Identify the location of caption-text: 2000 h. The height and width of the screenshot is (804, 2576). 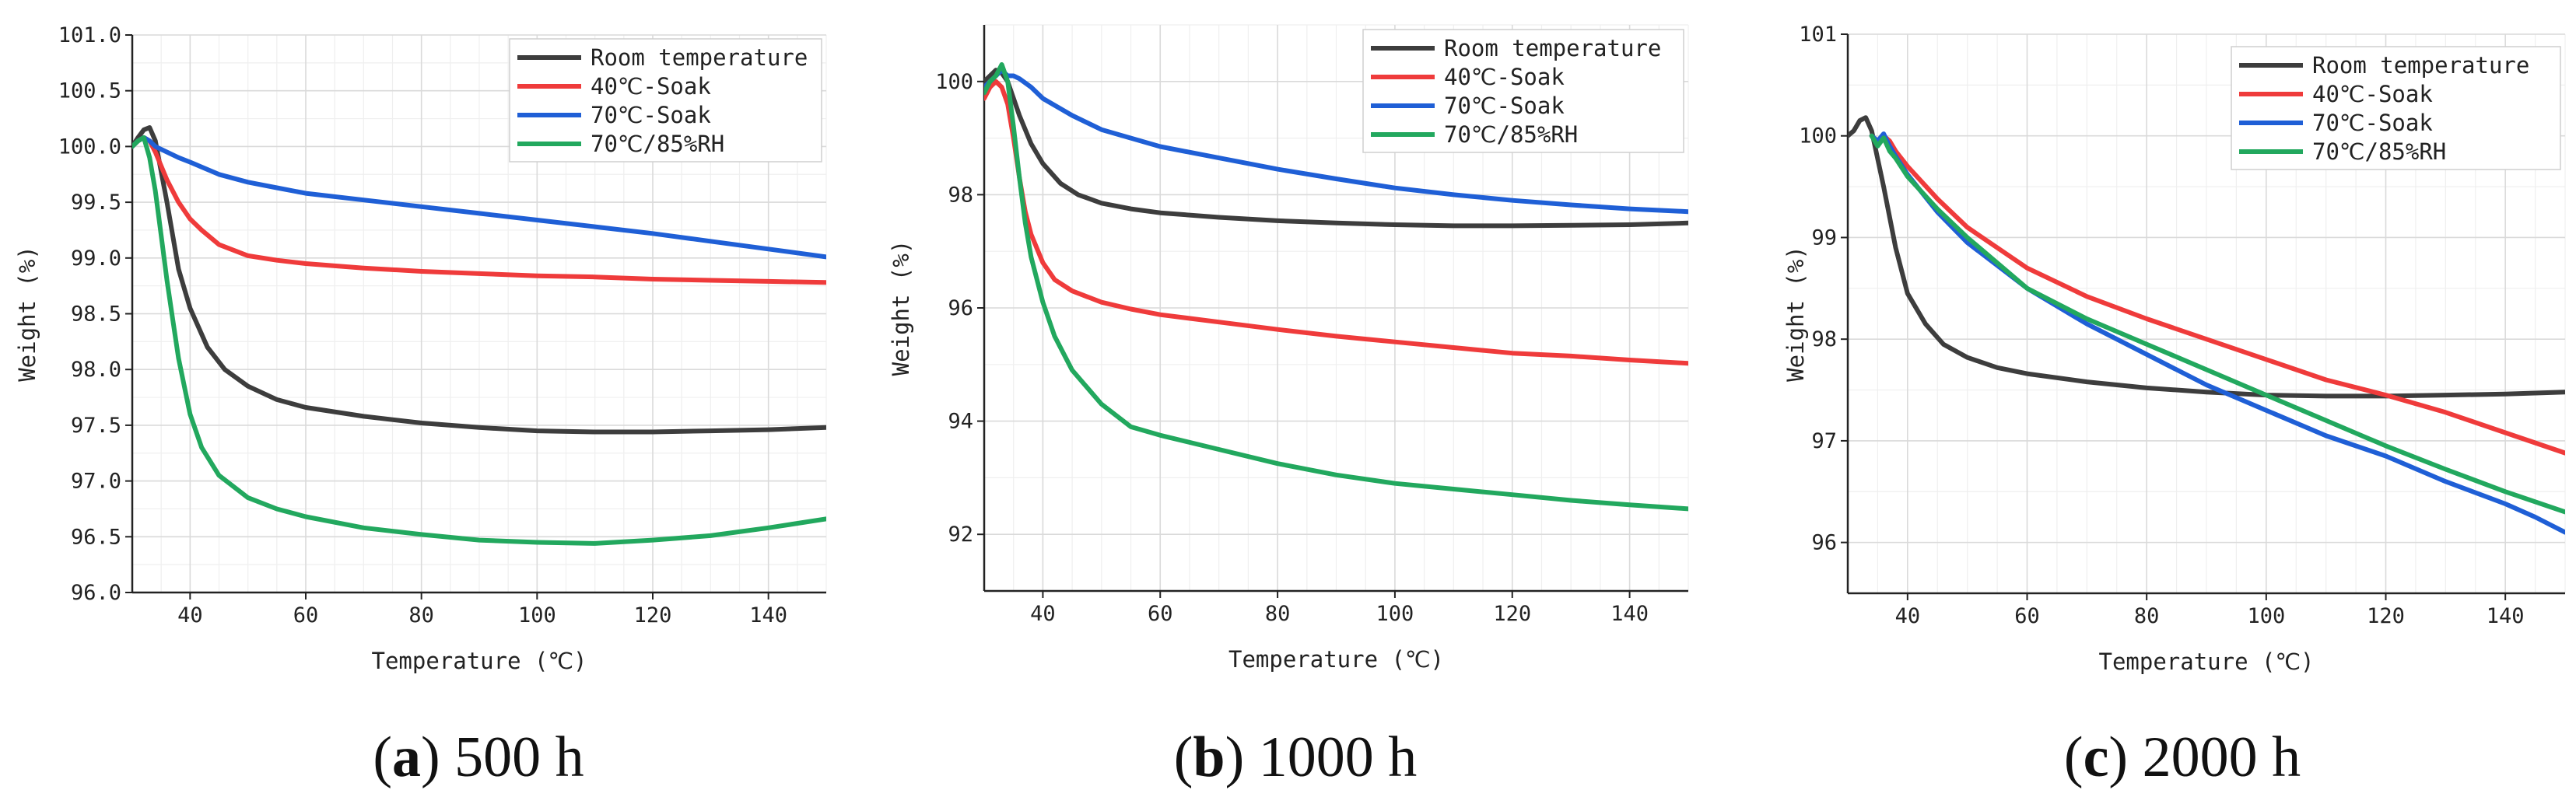
(2222, 757).